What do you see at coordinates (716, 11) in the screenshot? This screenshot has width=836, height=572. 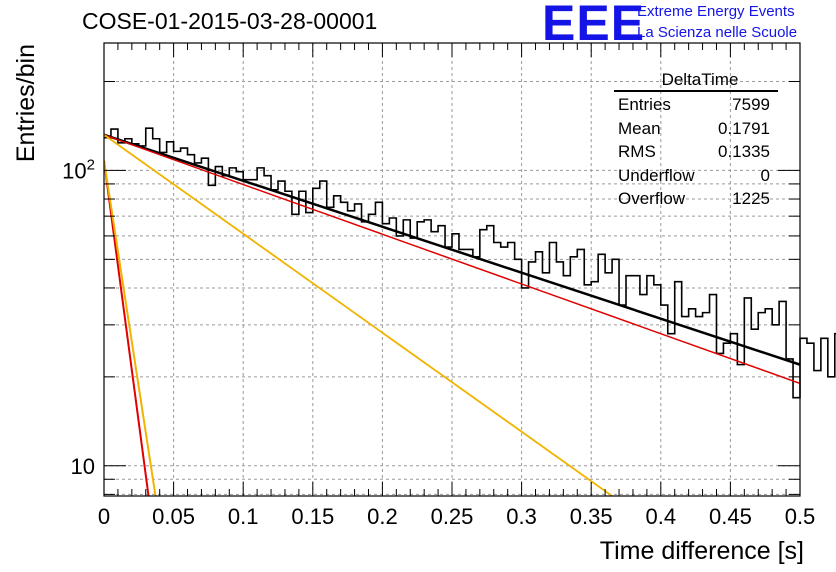 I see `logo-subtitle-1: Extreme Energy Events` at bounding box center [716, 11].